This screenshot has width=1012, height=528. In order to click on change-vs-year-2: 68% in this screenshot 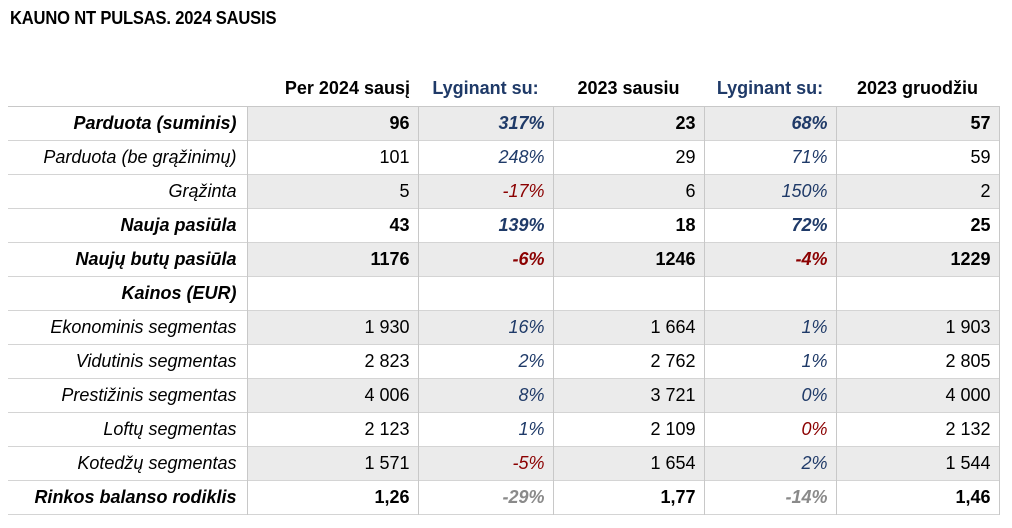, I will do `click(770, 123)`.